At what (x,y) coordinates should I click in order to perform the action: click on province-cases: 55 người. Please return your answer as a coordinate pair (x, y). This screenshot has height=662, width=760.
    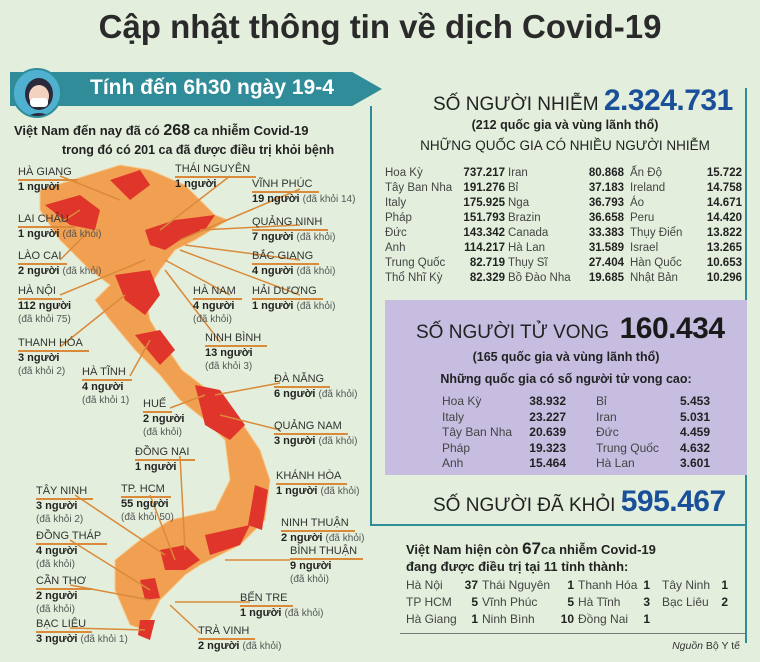
    Looking at the image, I should click on (145, 504).